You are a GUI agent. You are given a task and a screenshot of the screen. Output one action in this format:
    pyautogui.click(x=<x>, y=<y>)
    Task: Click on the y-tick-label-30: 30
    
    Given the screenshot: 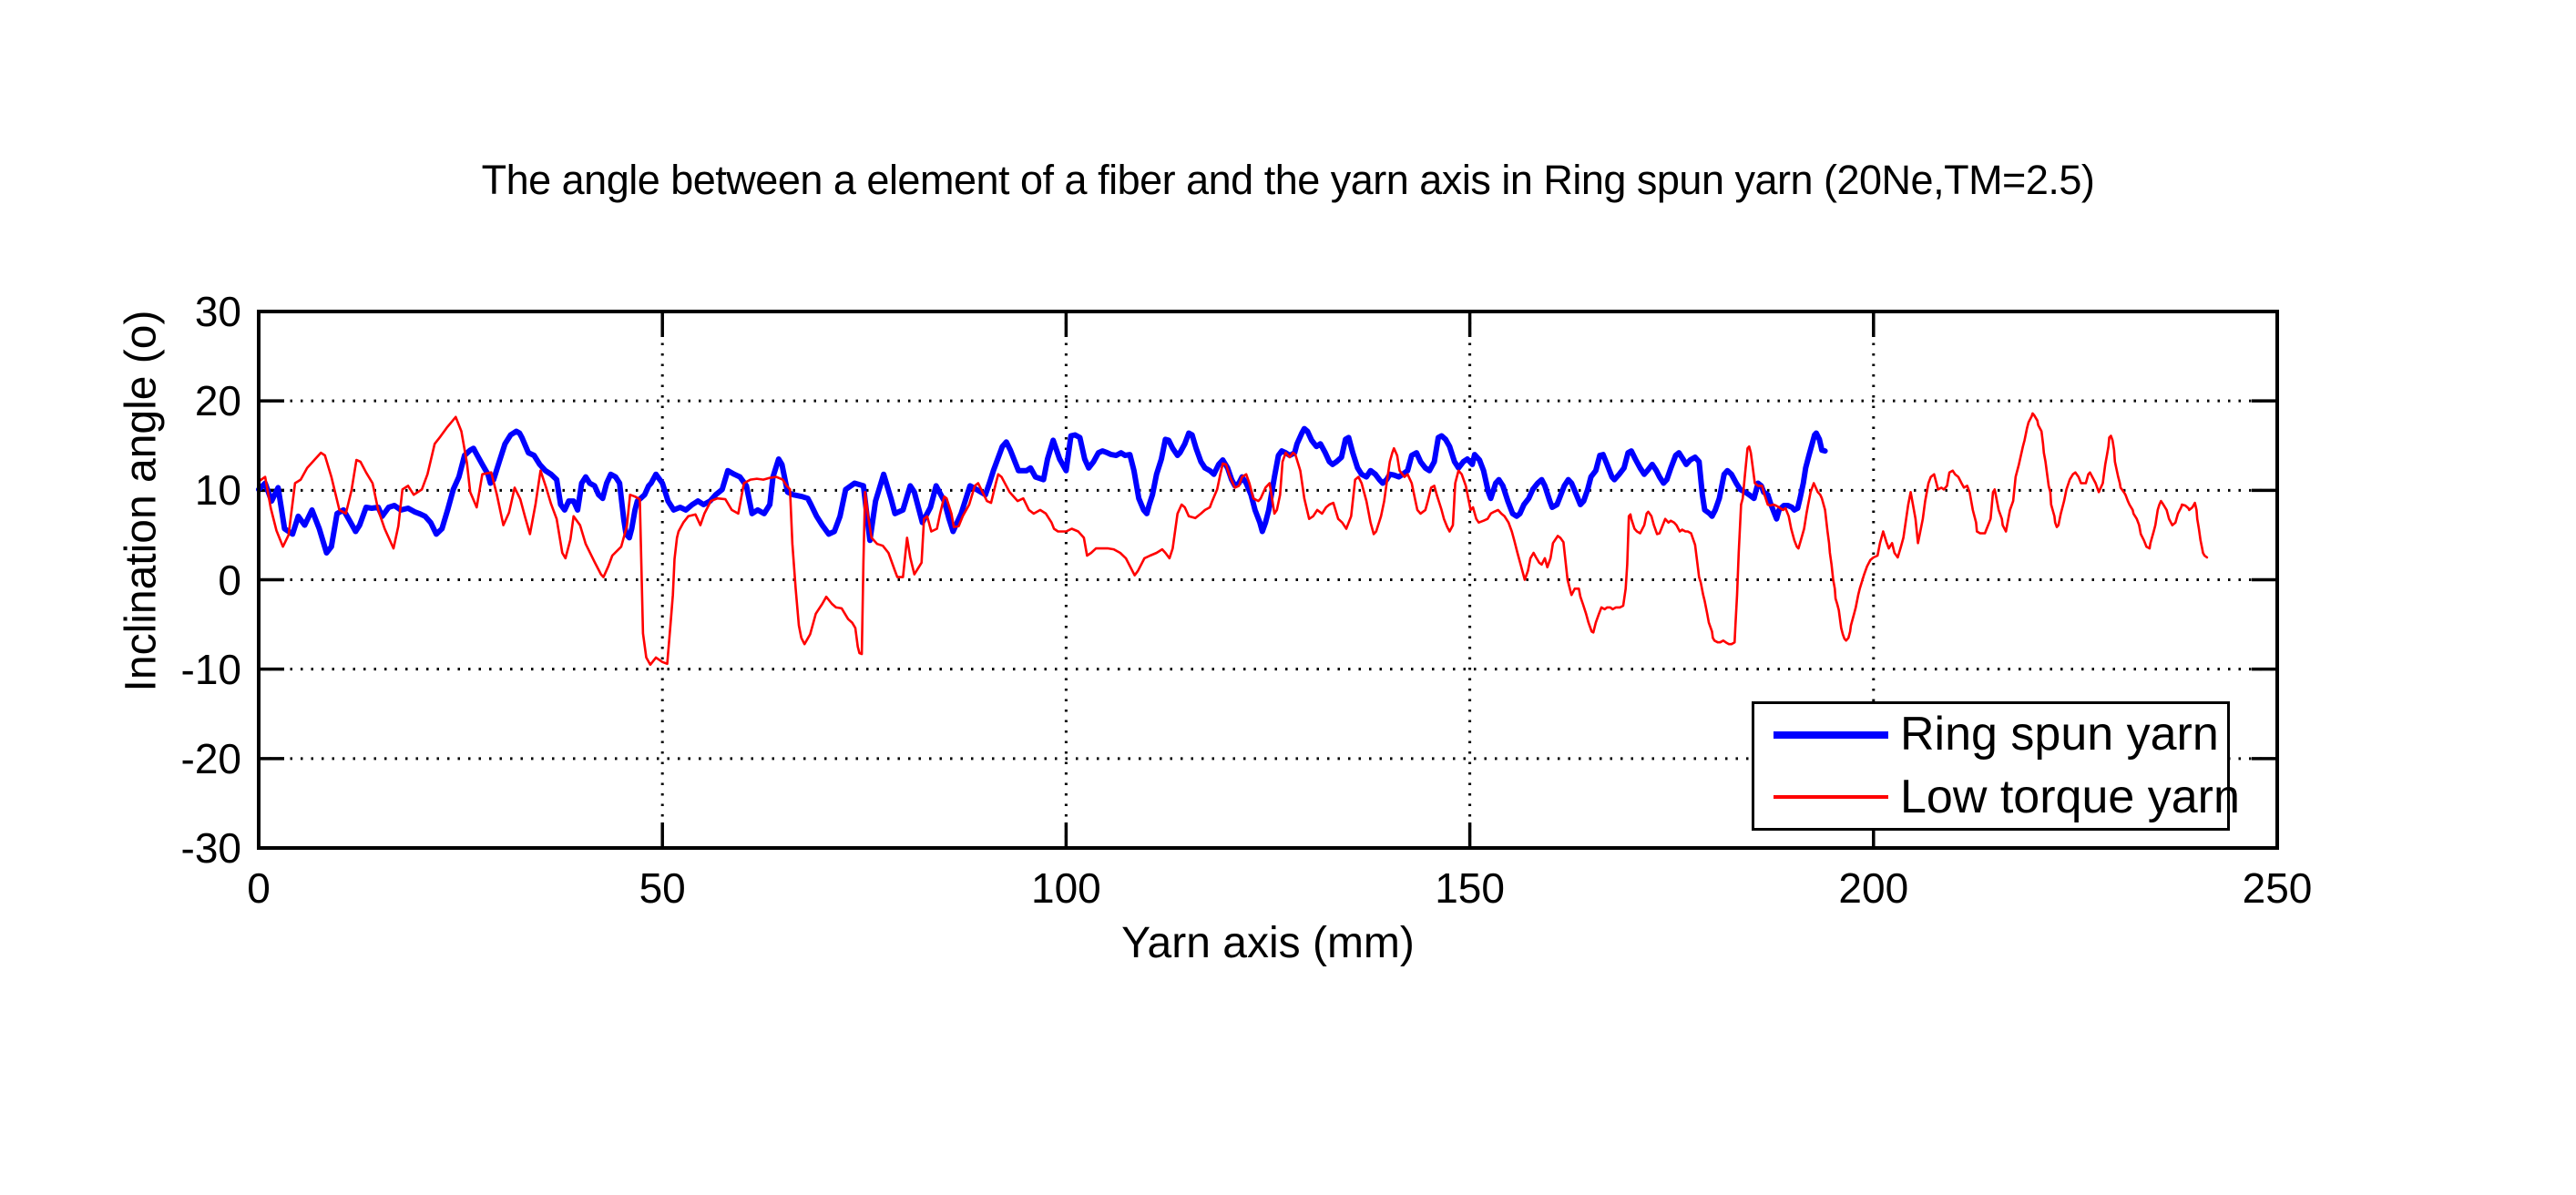 What is the action you would take?
    pyautogui.click(x=217, y=311)
    